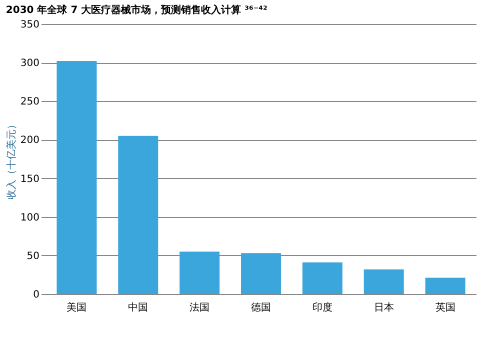 This screenshot has height=362, width=500. I want to click on y-tick-label: 200, so click(30, 140).